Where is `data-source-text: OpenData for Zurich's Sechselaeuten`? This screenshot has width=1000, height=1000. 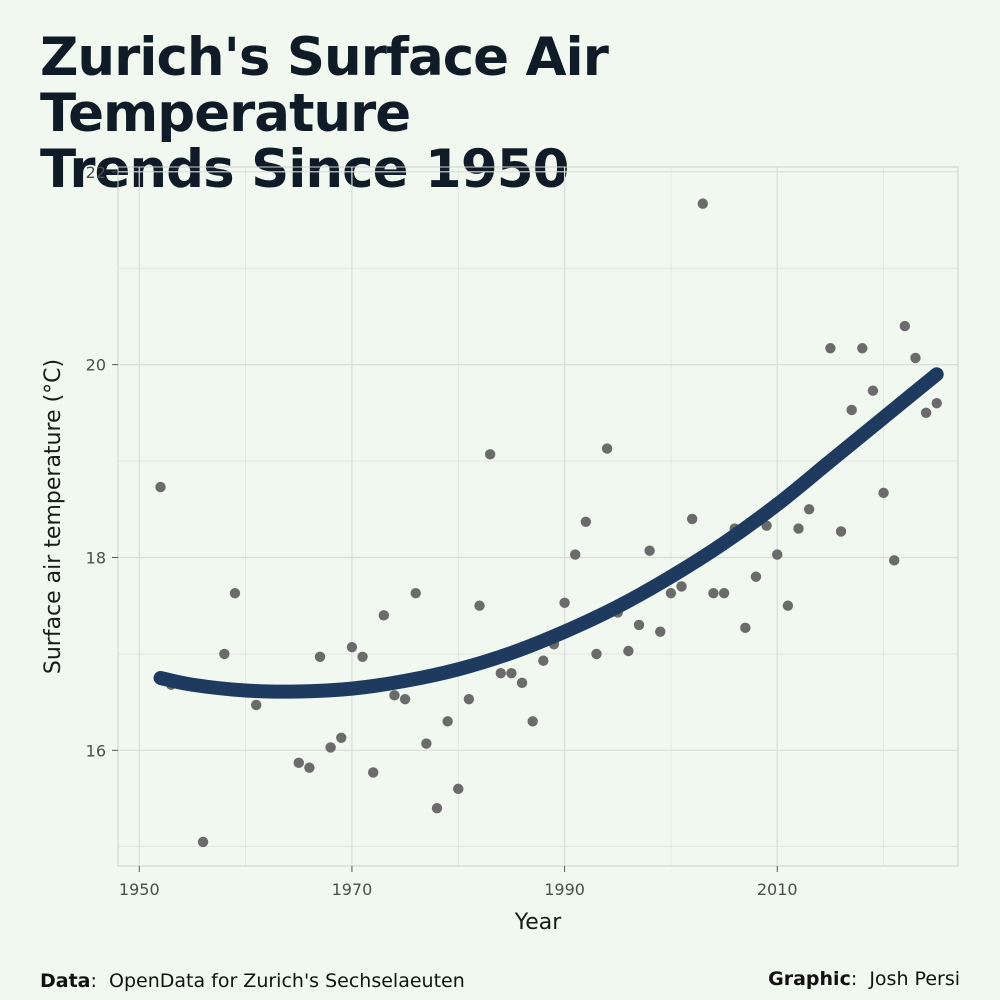
data-source-text: OpenData for Zurich's Sechselaeuten is located at coordinates (286, 981).